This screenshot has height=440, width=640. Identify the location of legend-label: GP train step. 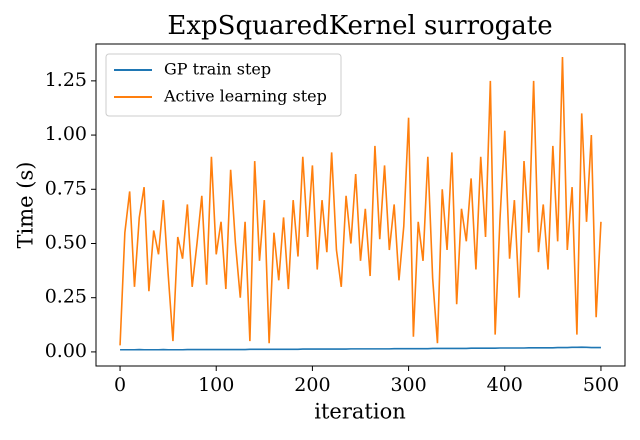
(217, 69).